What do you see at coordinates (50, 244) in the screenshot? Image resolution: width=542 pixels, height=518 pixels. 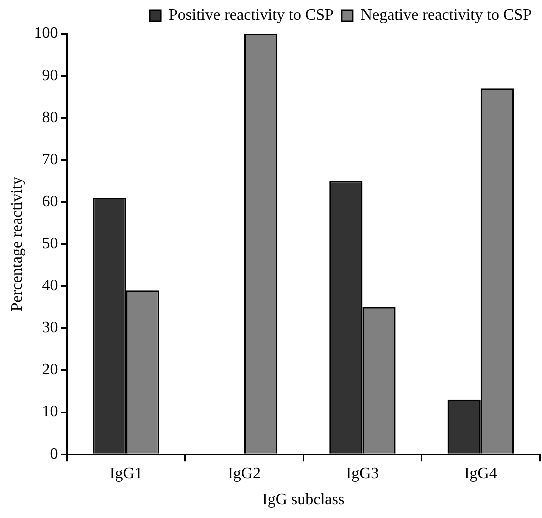 I see `y-tick-label: 50` at bounding box center [50, 244].